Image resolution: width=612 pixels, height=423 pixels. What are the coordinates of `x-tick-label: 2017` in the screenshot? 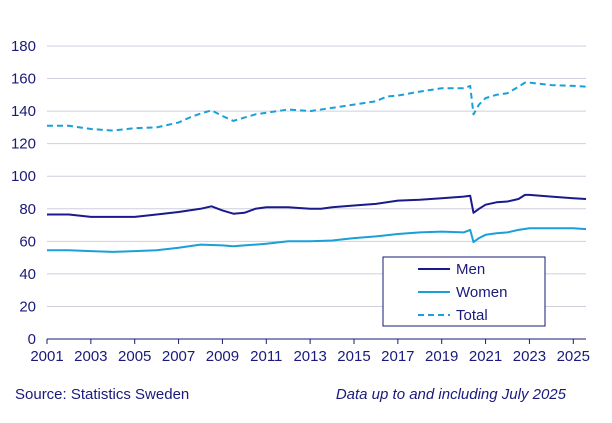 It's located at (397, 356).